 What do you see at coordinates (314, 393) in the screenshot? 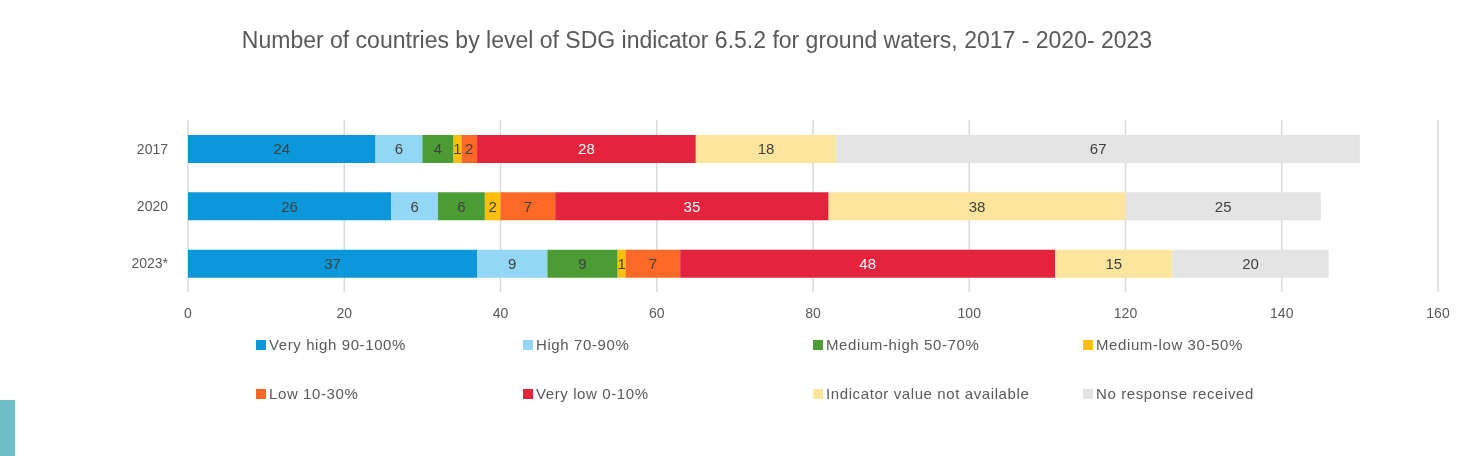
I see `legend-label: Low 10-30%` at bounding box center [314, 393].